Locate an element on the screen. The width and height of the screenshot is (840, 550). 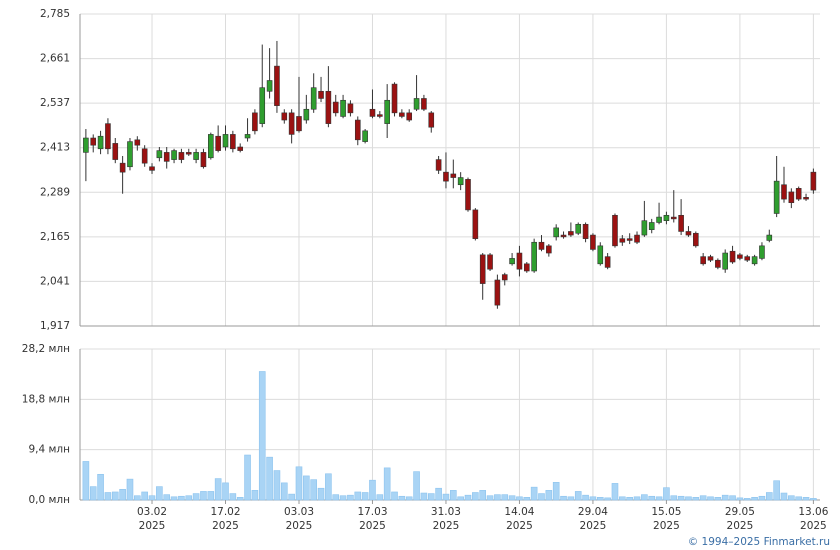
y-tick-label: 2,413 is located at coordinates (55, 148).